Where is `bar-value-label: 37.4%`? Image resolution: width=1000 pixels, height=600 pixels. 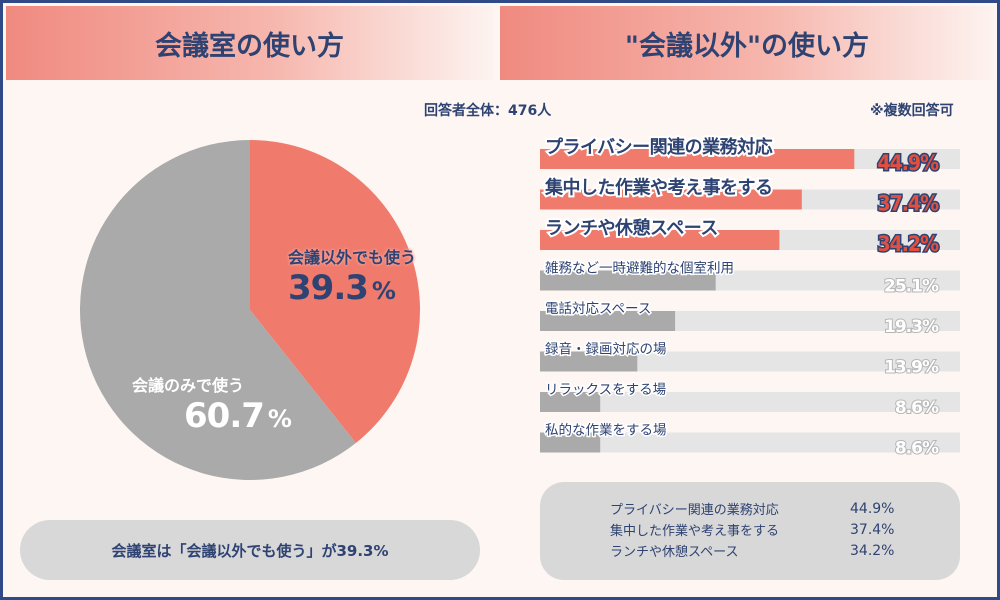 bar-value-label: 37.4% is located at coordinates (908, 204).